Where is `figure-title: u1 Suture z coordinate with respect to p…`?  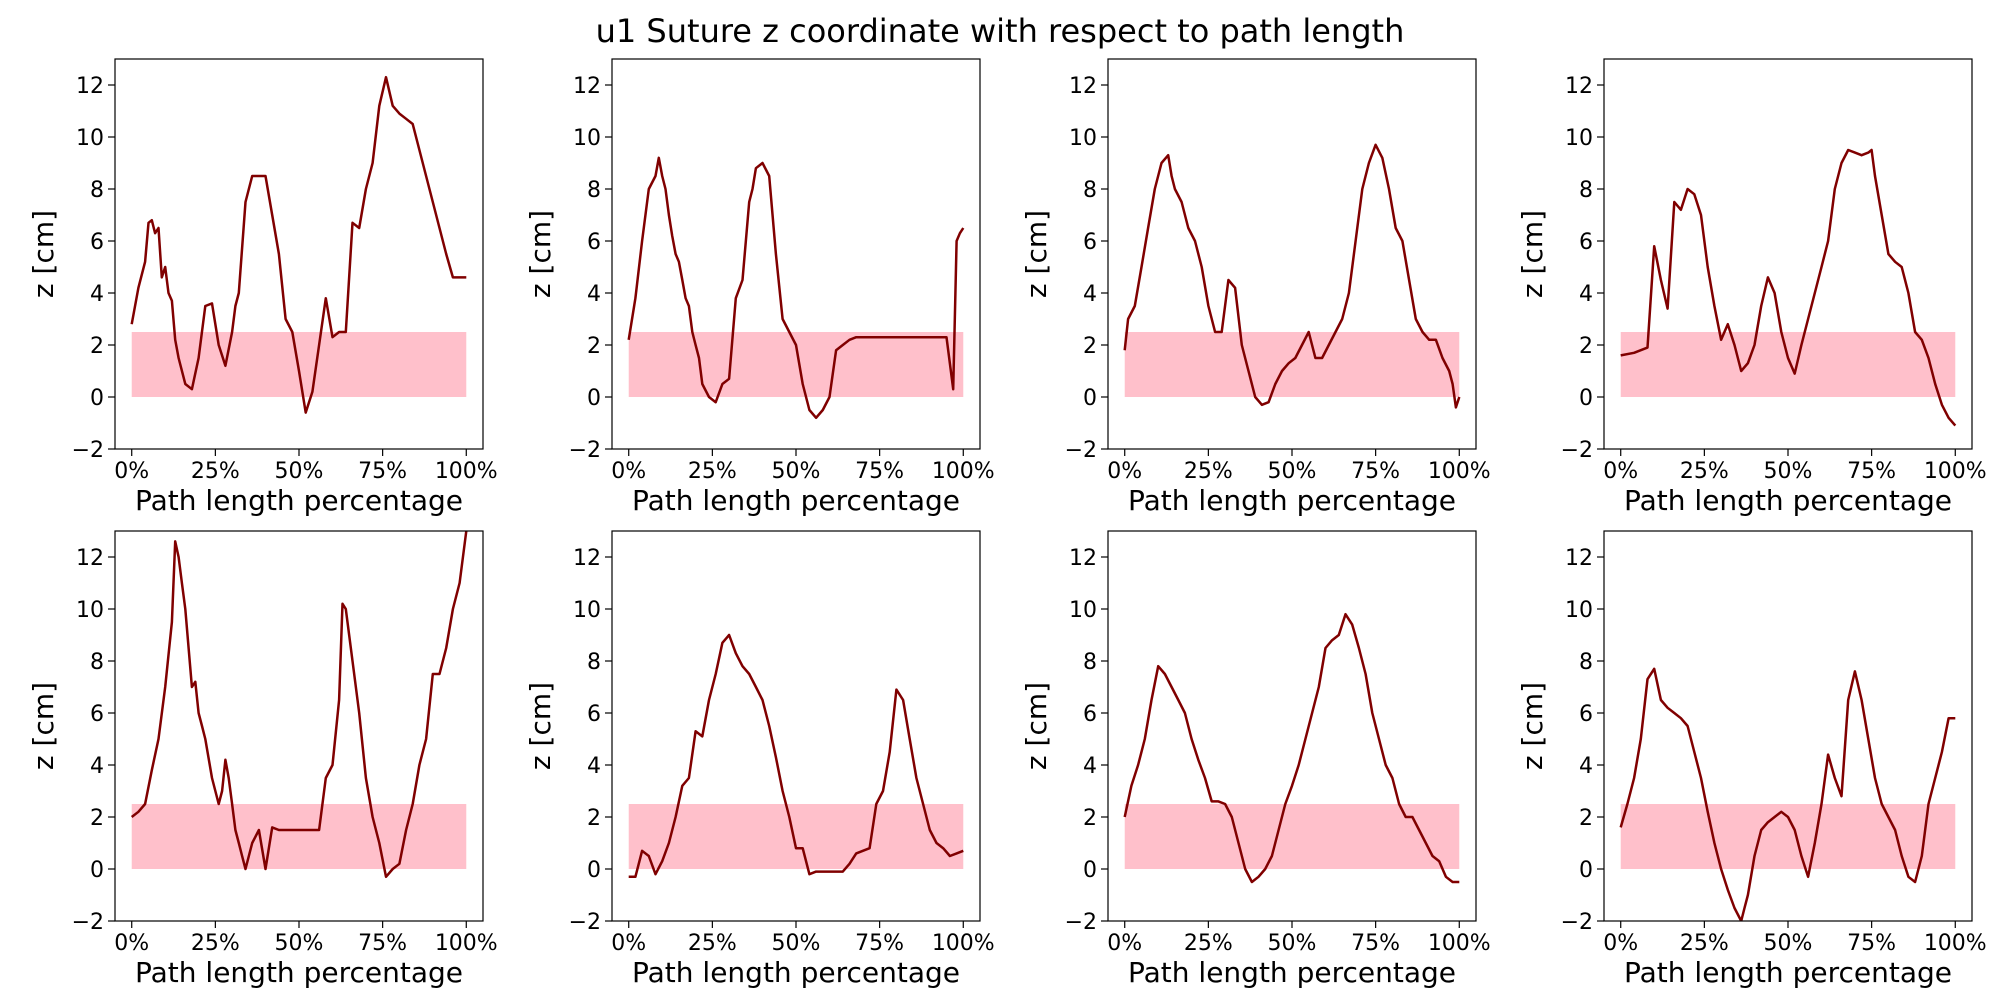
figure-title: u1 Suture z coordinate with respect to p… is located at coordinates (1000, 31).